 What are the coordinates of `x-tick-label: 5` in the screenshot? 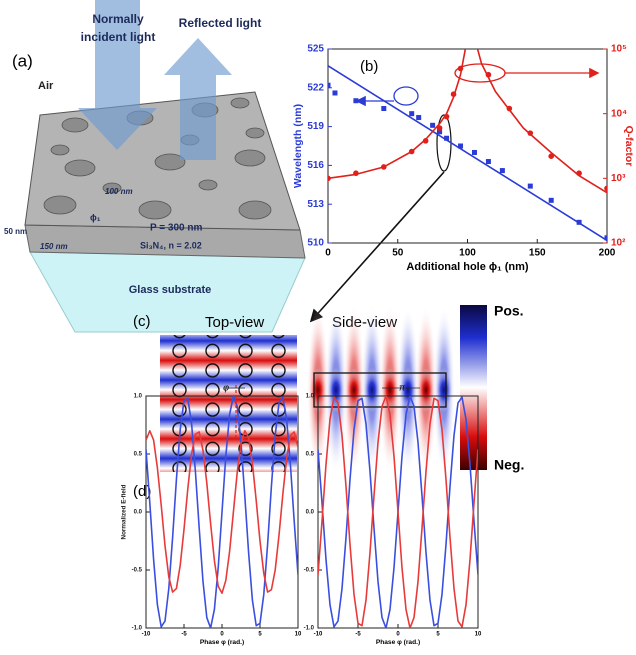 It's located at (438, 635).